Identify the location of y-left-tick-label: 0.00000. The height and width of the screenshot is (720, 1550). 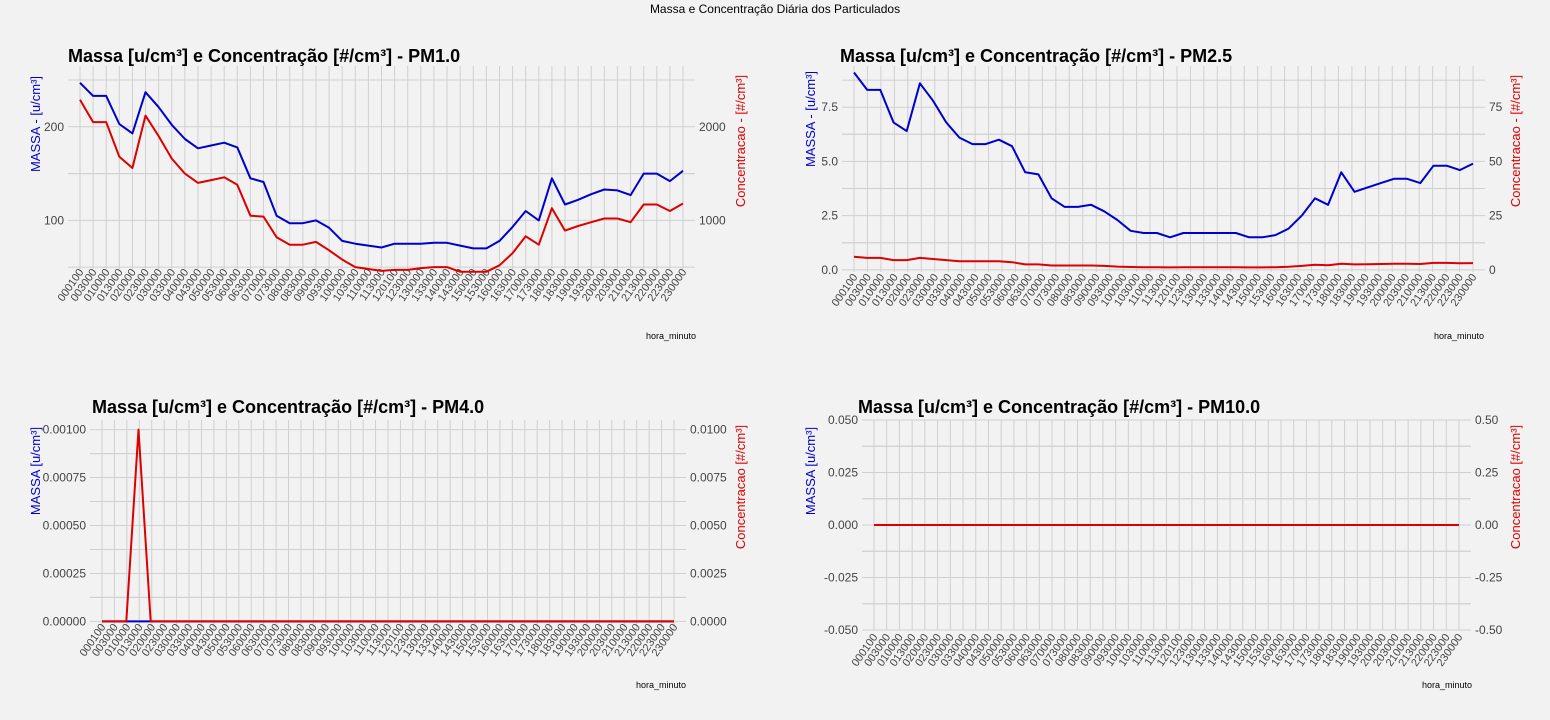
(65, 621).